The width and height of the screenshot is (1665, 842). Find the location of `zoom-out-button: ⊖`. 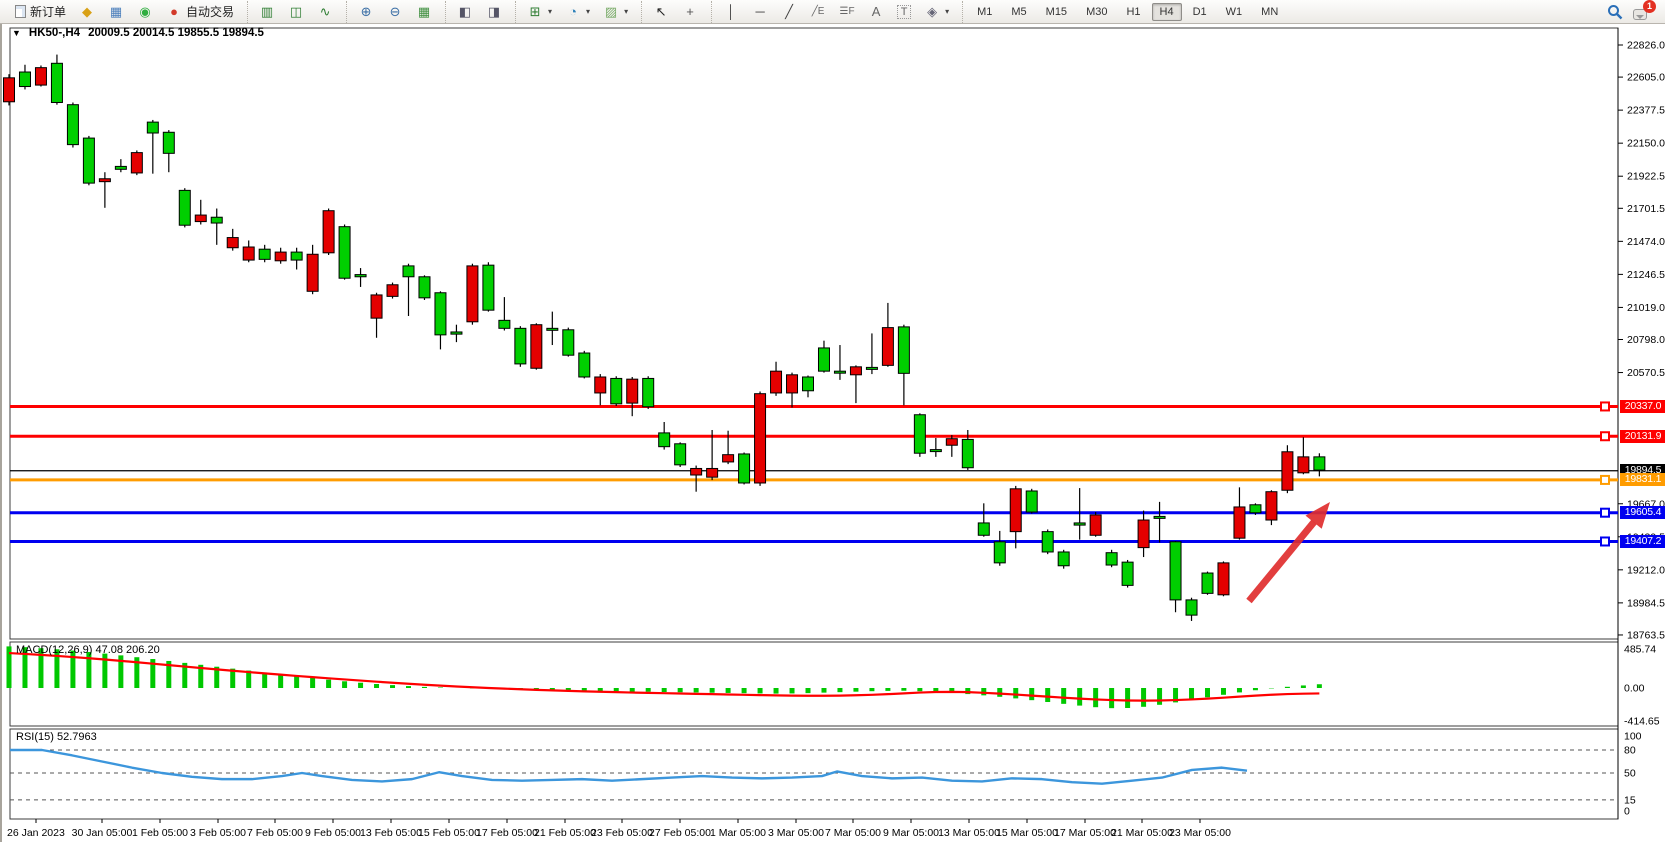

zoom-out-button: ⊖ is located at coordinates (395, 12).